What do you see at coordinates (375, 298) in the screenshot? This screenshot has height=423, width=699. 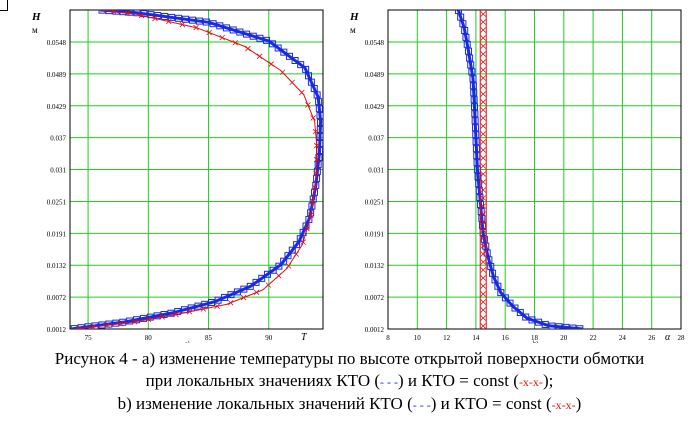 I see `panel-b-y-tick-label-1: 0.0072` at bounding box center [375, 298].